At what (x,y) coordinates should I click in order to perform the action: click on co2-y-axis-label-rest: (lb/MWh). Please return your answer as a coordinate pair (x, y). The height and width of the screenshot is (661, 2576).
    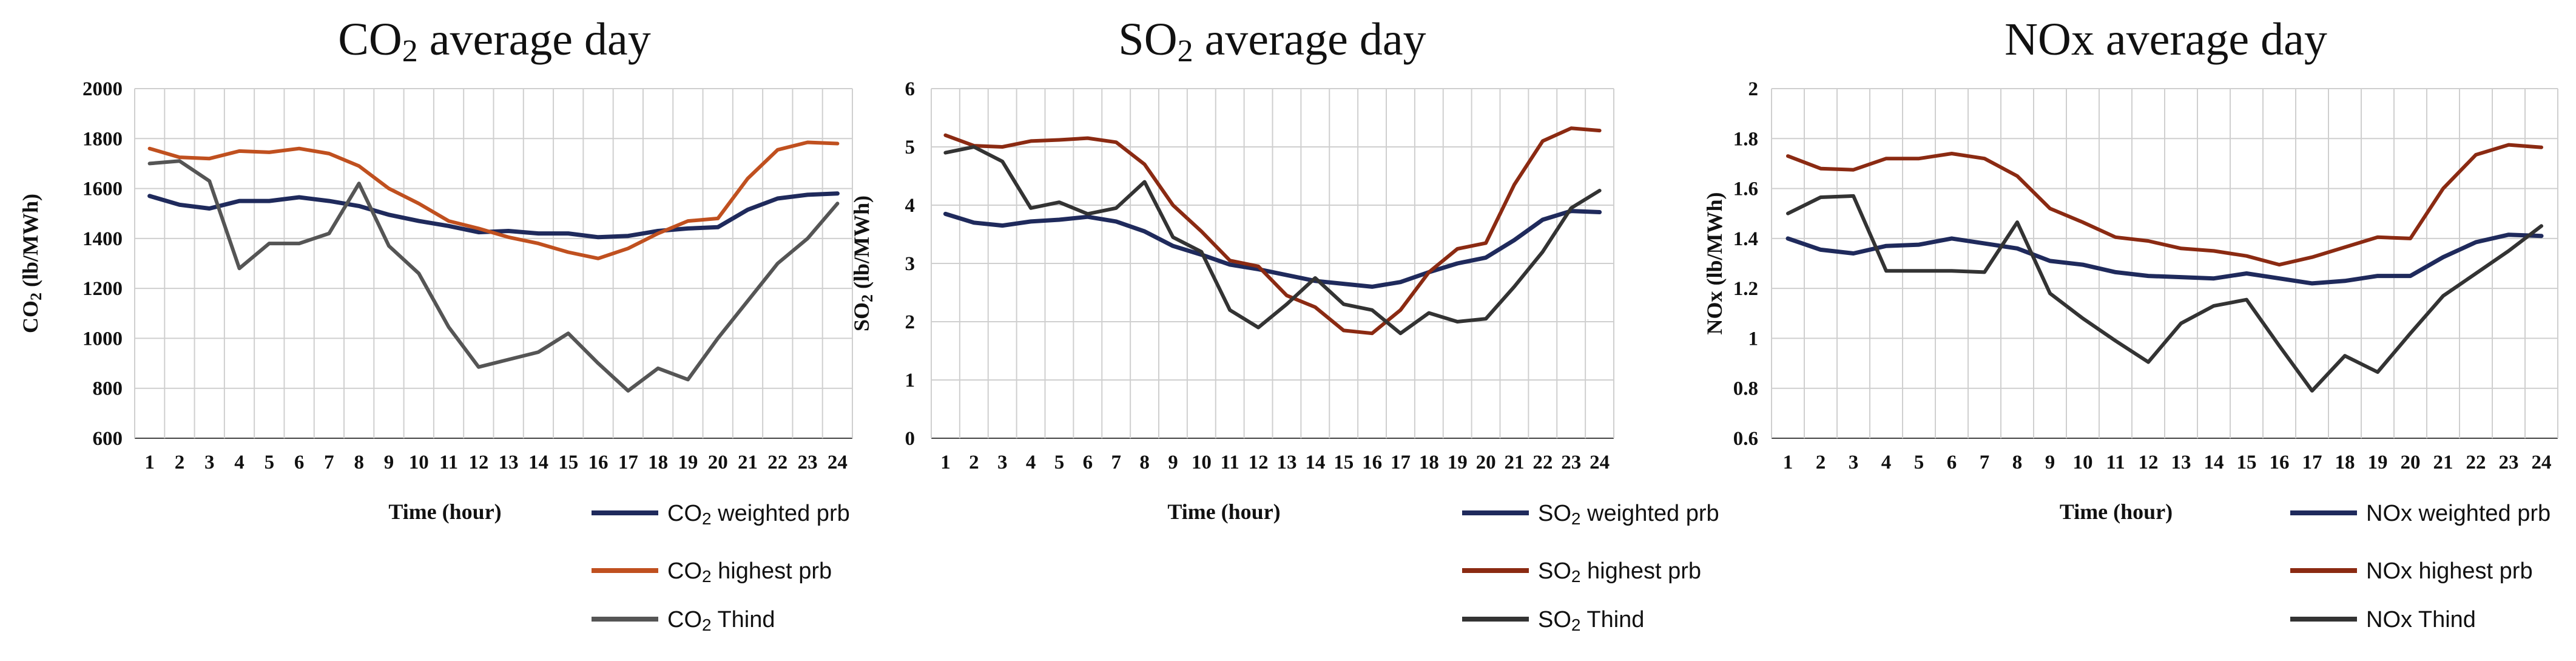
    Looking at the image, I should click on (30, 243).